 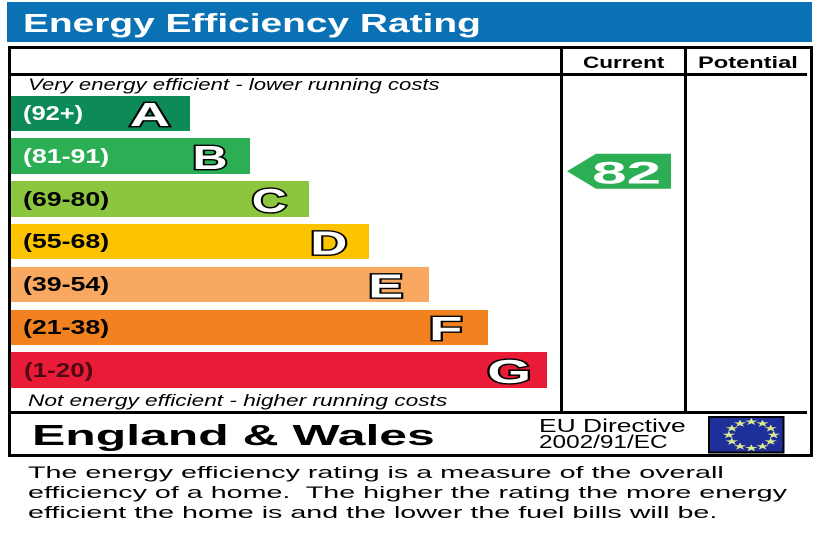 What do you see at coordinates (445, 328) in the screenshot?
I see `svg-text: F` at bounding box center [445, 328].